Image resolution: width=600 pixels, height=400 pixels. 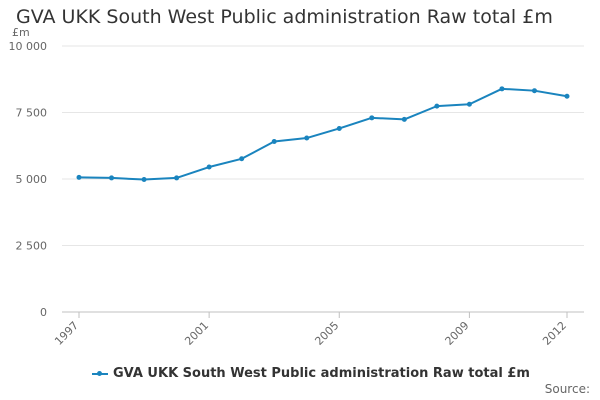 I want to click on y-tick-label: 2 500, so click(x=32, y=246).